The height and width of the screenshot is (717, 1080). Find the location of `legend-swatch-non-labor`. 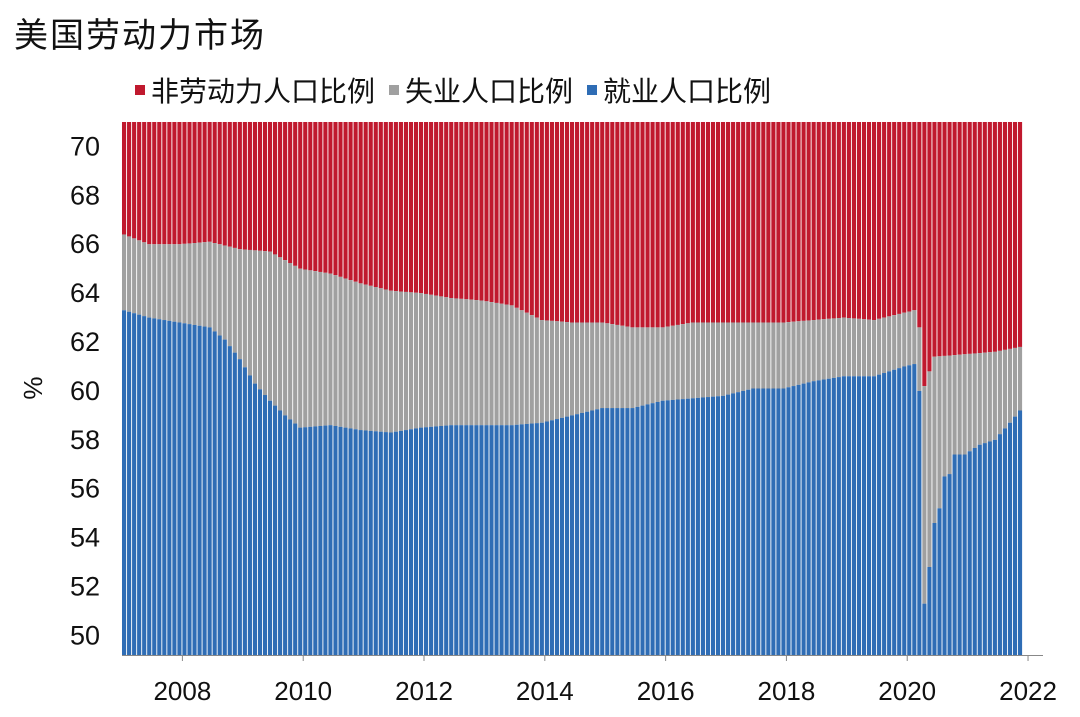

legend-swatch-non-labor is located at coordinates (140, 90).